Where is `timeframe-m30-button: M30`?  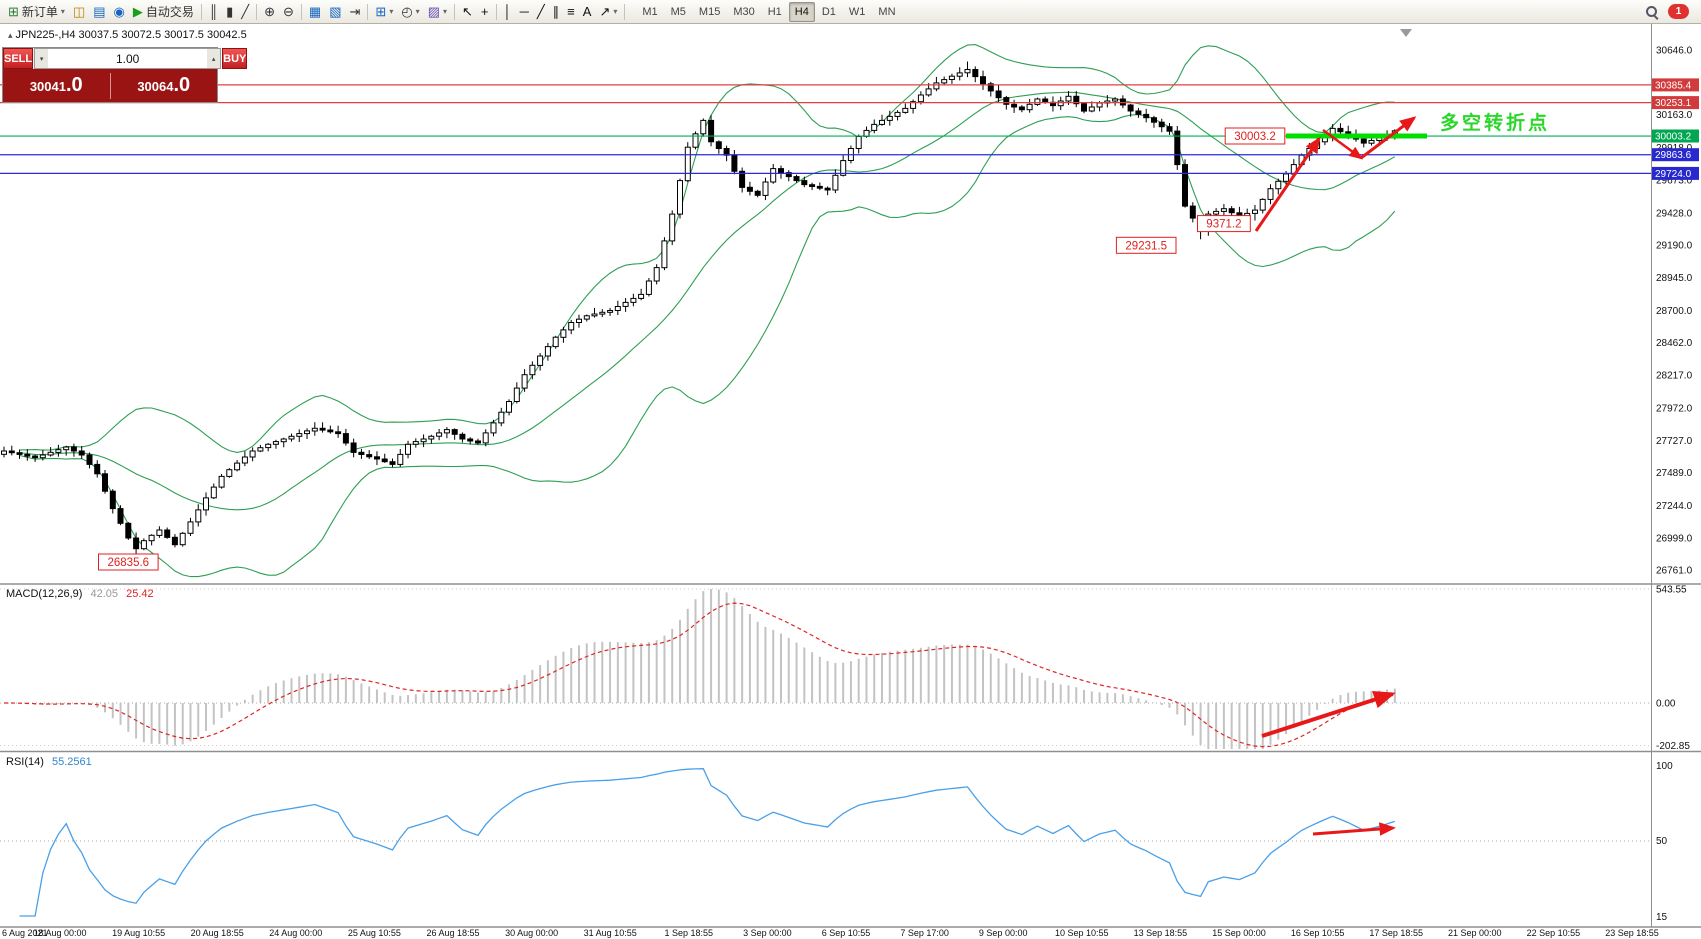
timeframe-m30-button: M30 is located at coordinates (744, 11).